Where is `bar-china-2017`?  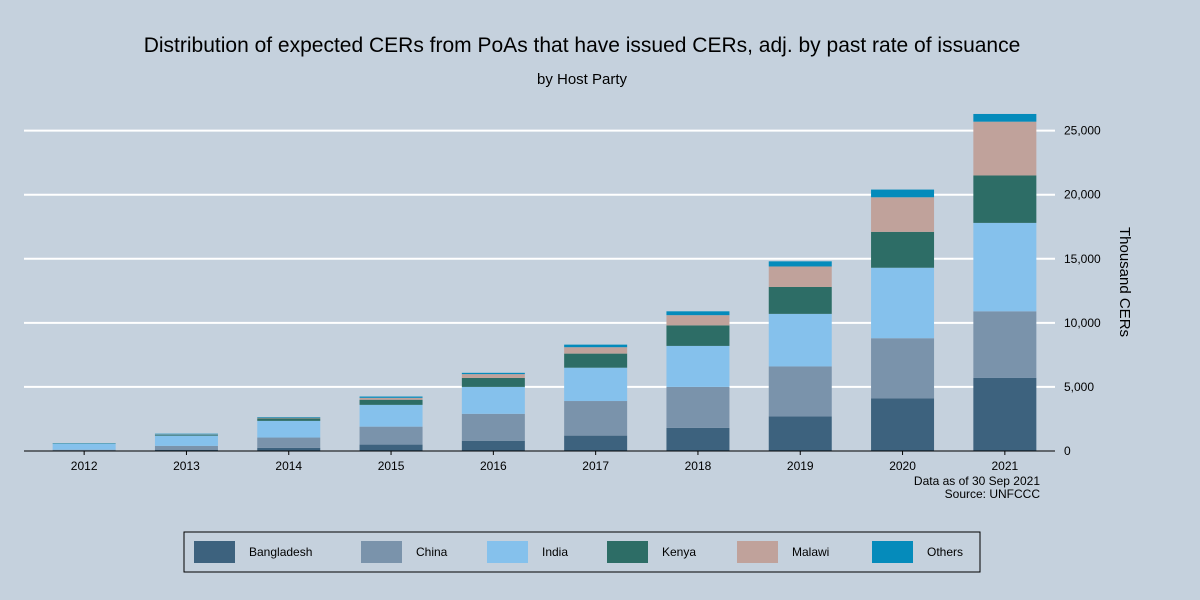 bar-china-2017 is located at coordinates (596, 418).